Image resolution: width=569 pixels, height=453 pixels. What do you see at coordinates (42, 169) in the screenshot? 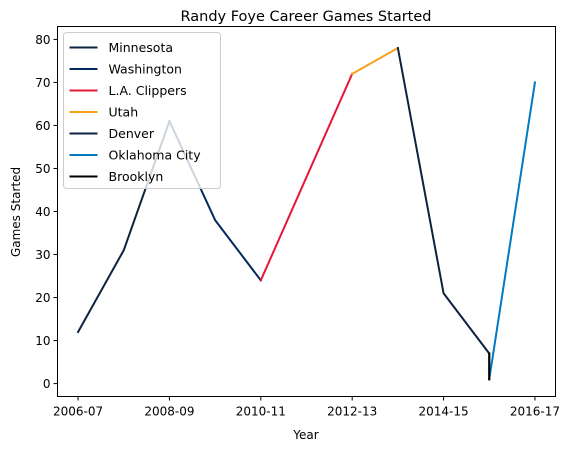
I see `y-tick-label-5: 50` at bounding box center [42, 169].